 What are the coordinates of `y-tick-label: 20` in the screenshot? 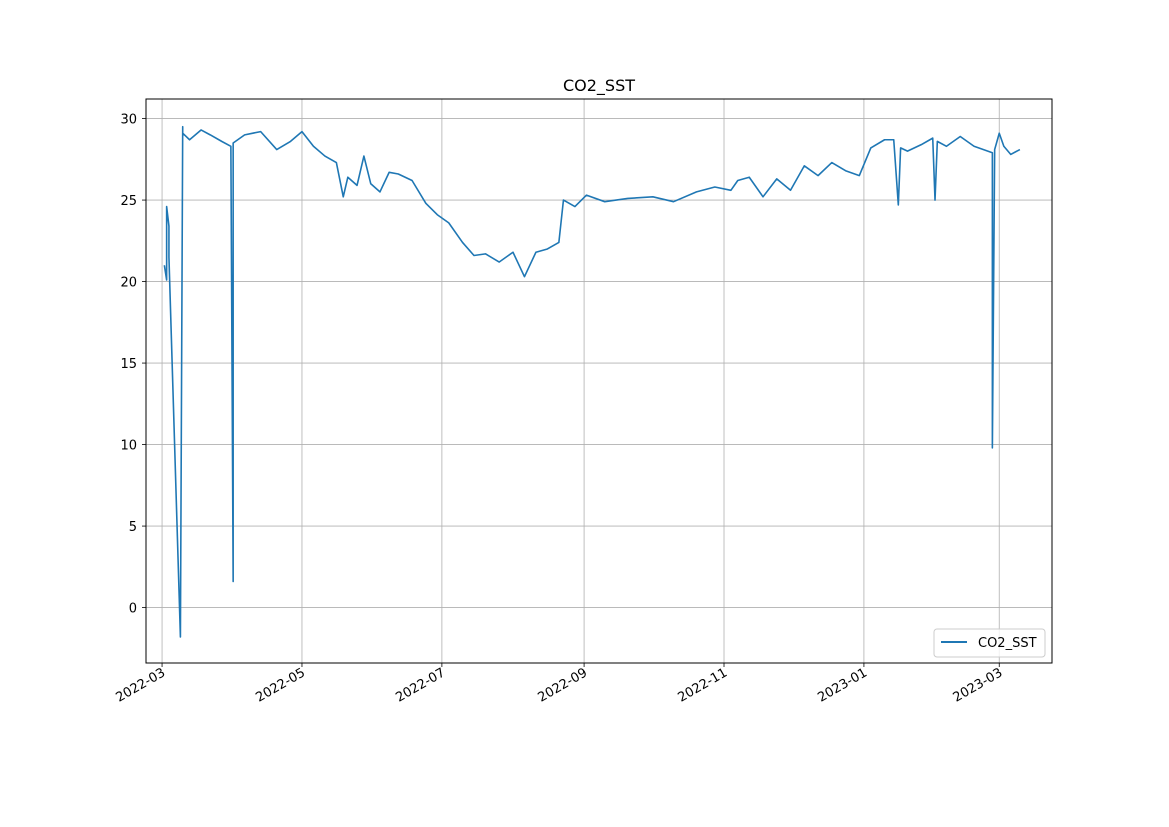 It's located at (128, 283).